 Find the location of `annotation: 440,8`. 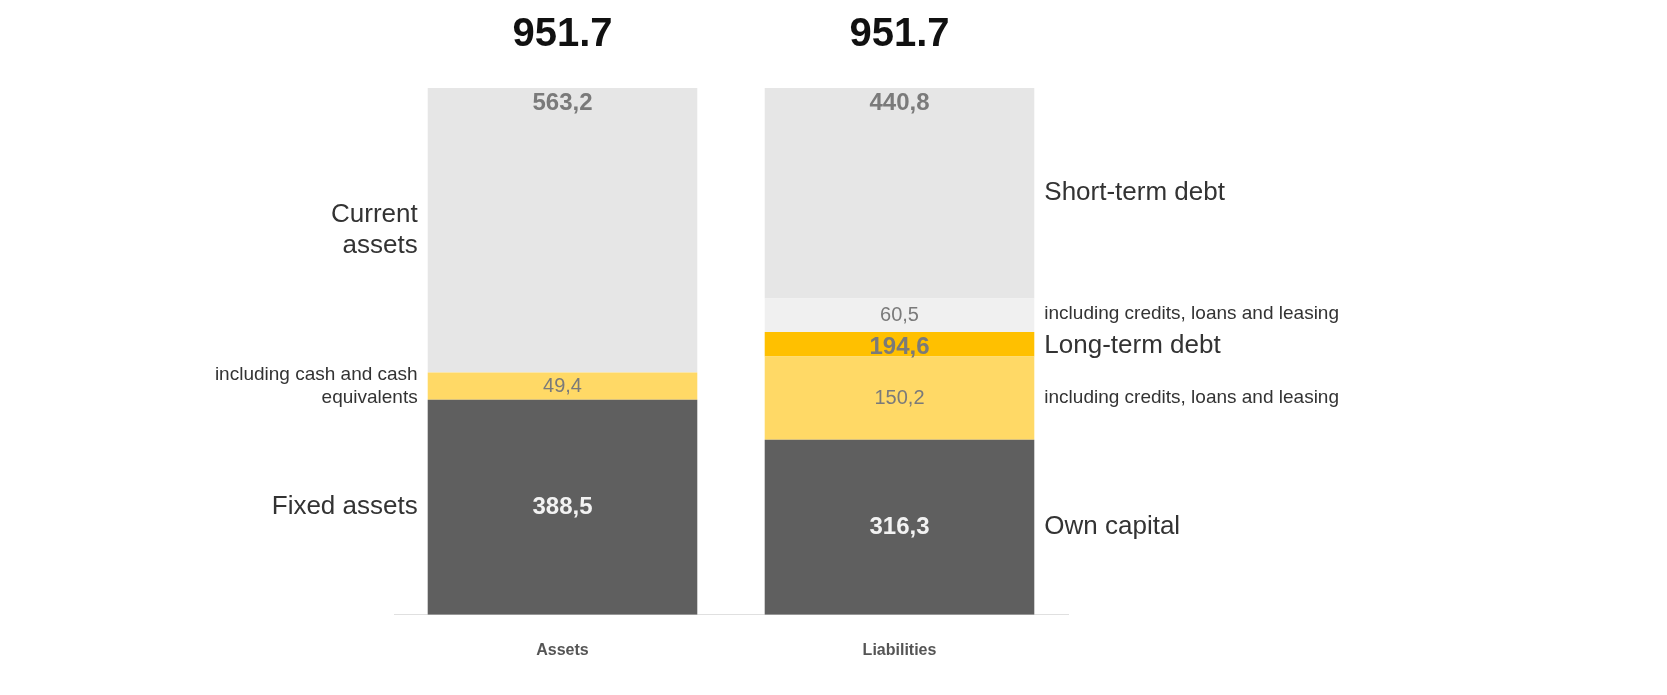

annotation: 440,8 is located at coordinates (899, 101).